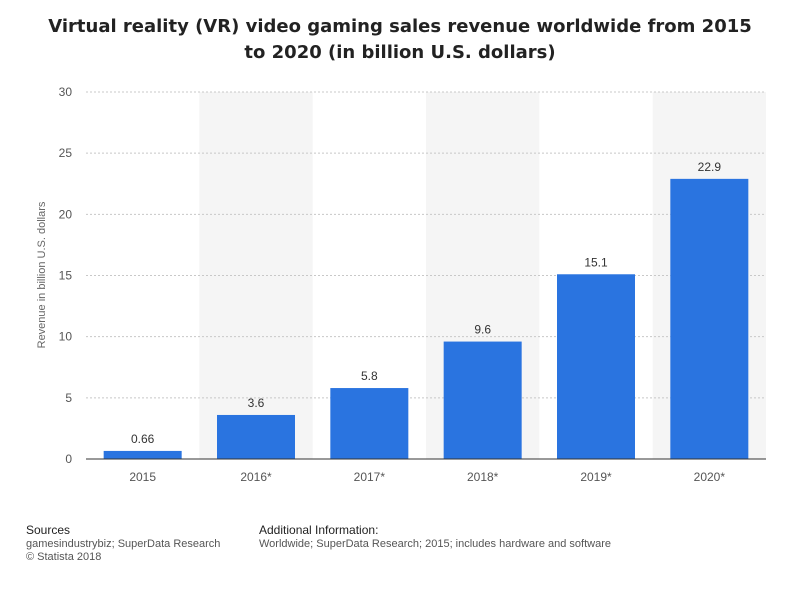 The height and width of the screenshot is (594, 800). What do you see at coordinates (483, 477) in the screenshot?
I see `x-tick-label: 2018*` at bounding box center [483, 477].